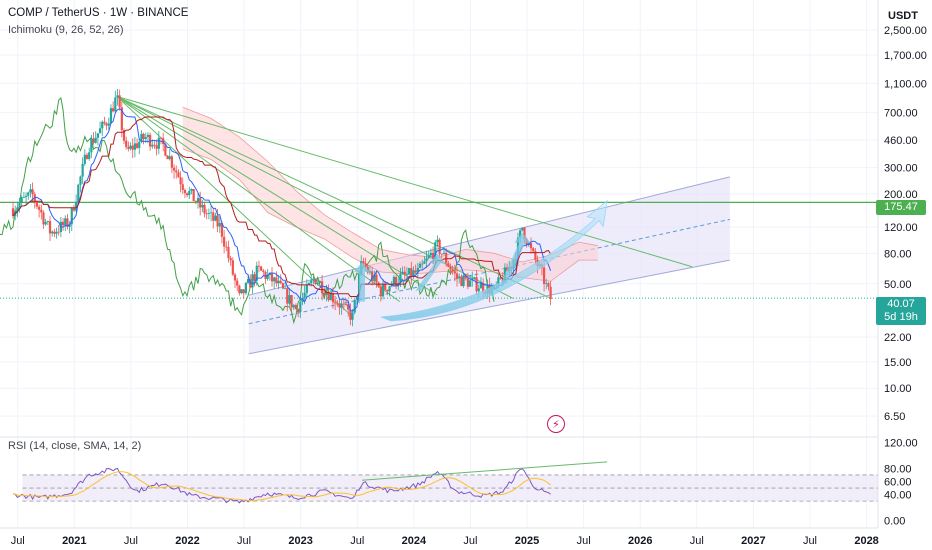 The width and height of the screenshot is (932, 550). What do you see at coordinates (494, 260) in the screenshot?
I see `projection-sweep-arrow` at bounding box center [494, 260].